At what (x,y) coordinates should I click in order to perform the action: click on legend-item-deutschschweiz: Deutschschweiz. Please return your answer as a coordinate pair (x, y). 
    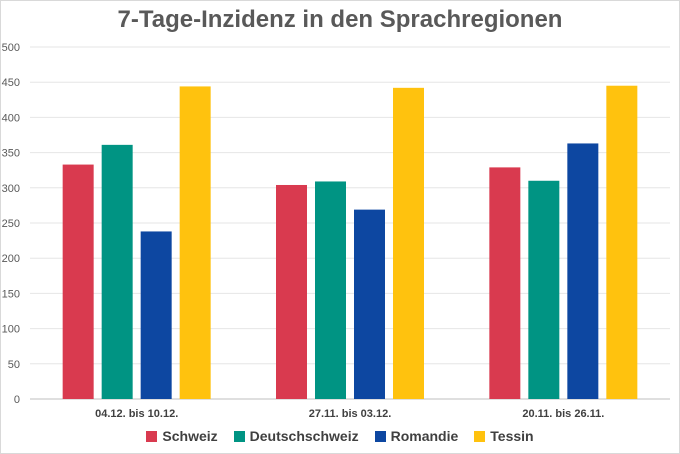
    Looking at the image, I should click on (296, 436).